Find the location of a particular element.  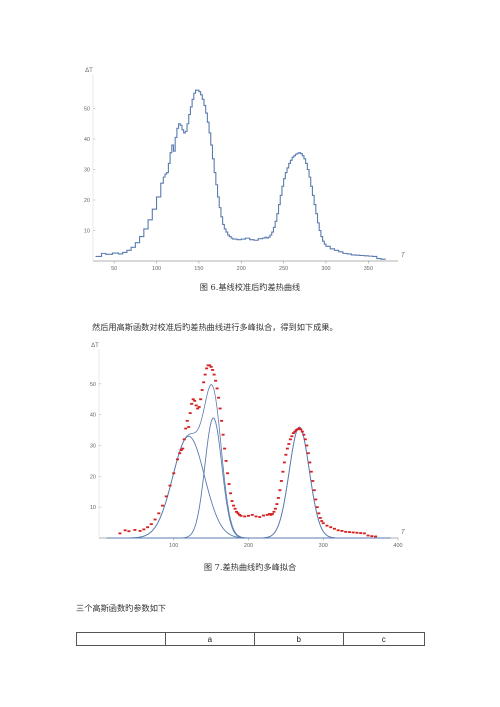

fig6-y-tick-label: 30 is located at coordinates (87, 171).